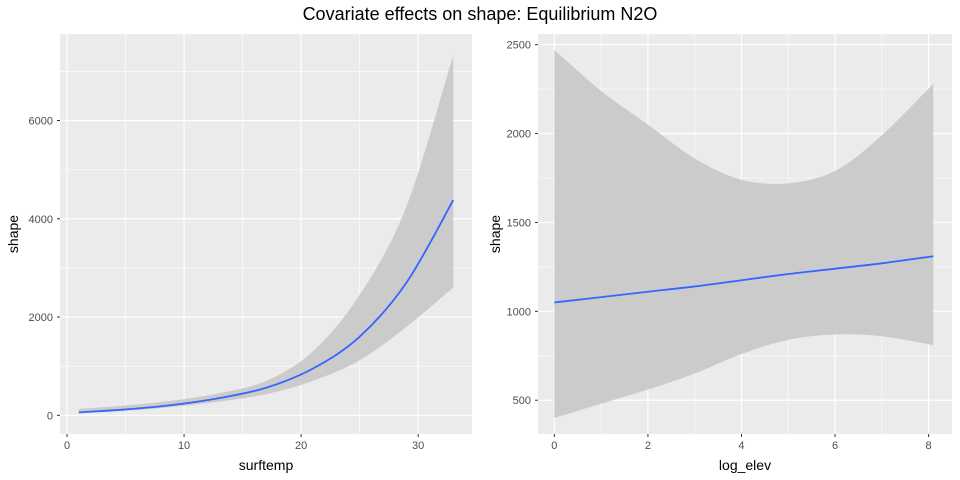 This screenshot has height=480, width=960. Describe the element at coordinates (67, 446) in the screenshot. I see `left-panel-x-tick-label: 0` at that location.